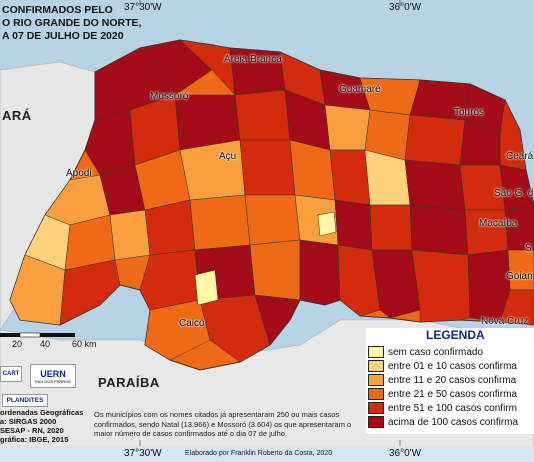 The width and height of the screenshot is (534, 462). I want to click on city-label-macaiba: Macaíba, so click(498, 223).